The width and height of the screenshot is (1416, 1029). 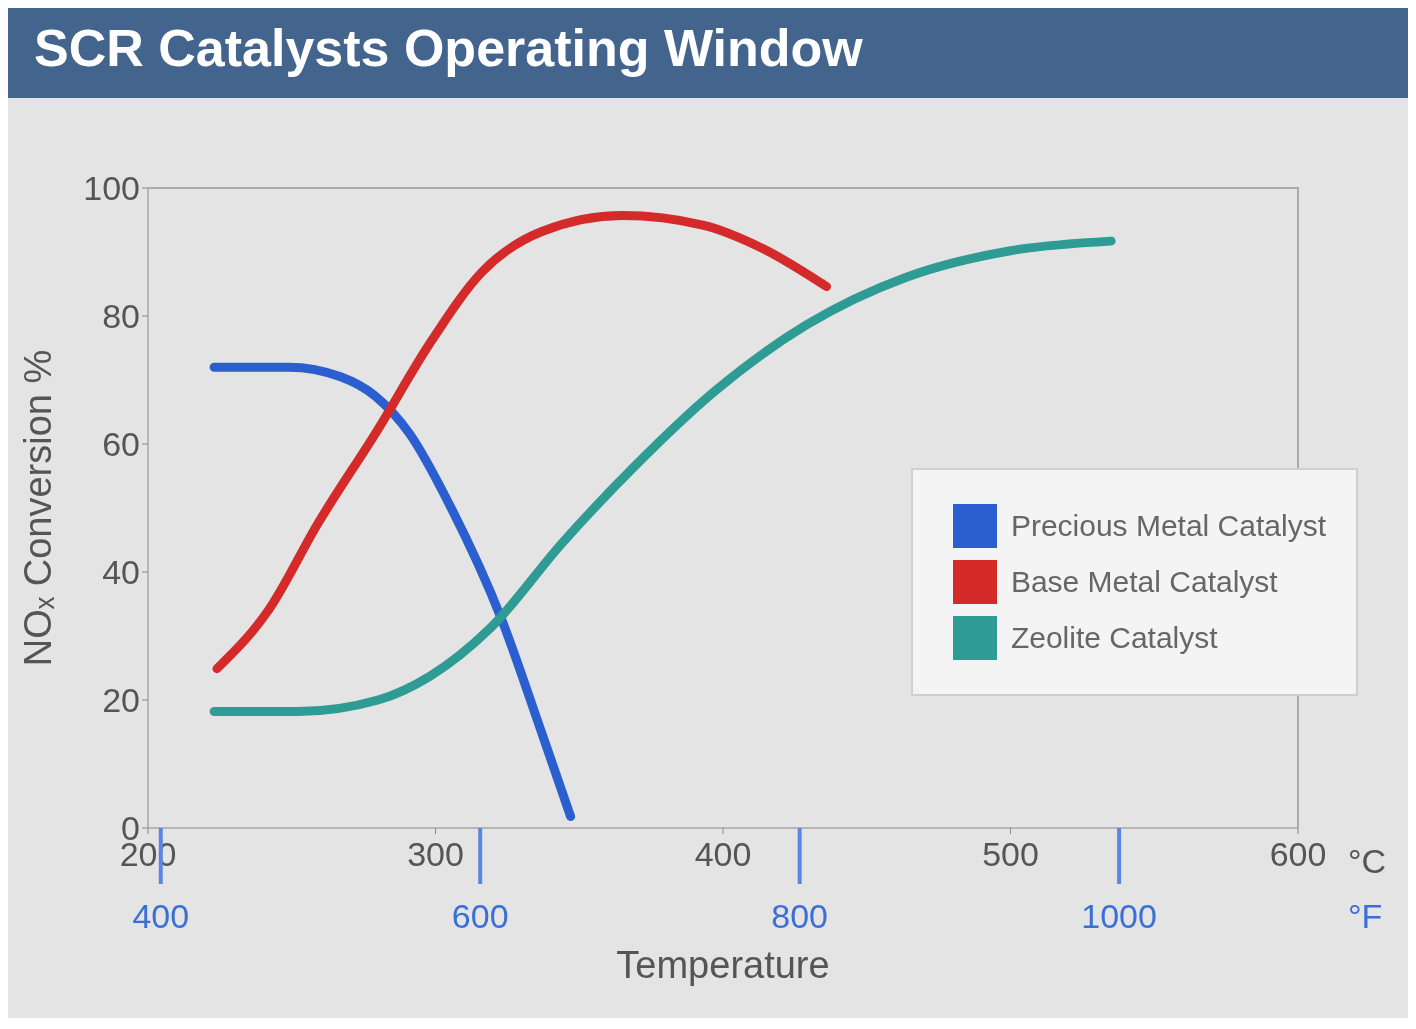 What do you see at coordinates (723, 965) in the screenshot?
I see `x-axis-title: Temperature` at bounding box center [723, 965].